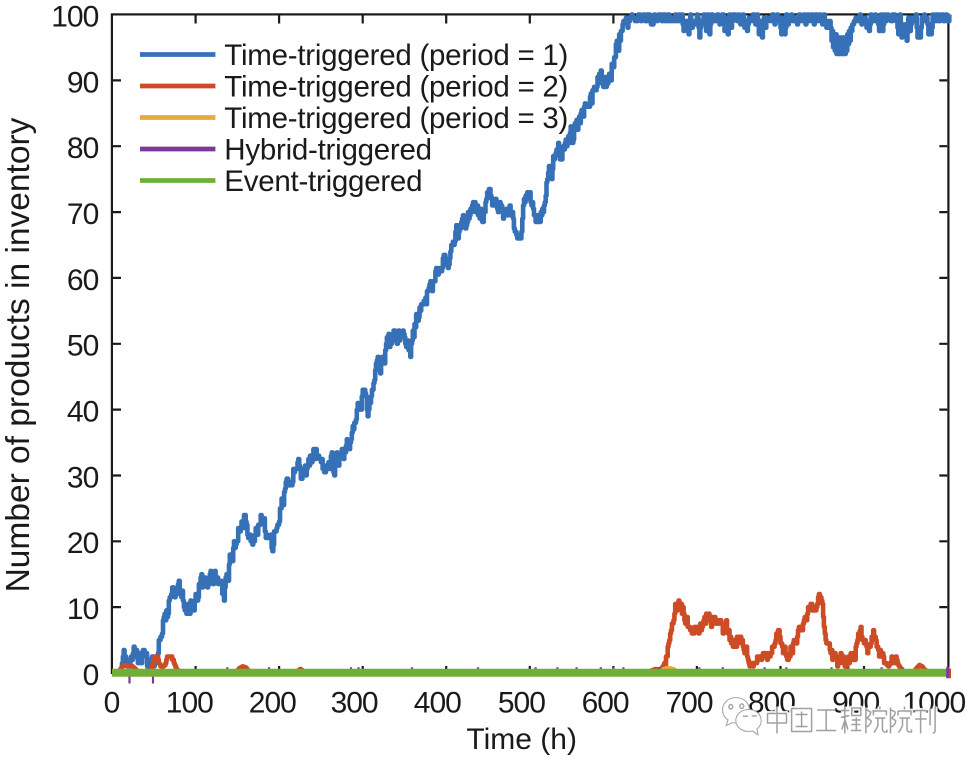 Image resolution: width=967 pixels, height=760 pixels. What do you see at coordinates (83, 82) in the screenshot?
I see `svg-text: 90` at bounding box center [83, 82].